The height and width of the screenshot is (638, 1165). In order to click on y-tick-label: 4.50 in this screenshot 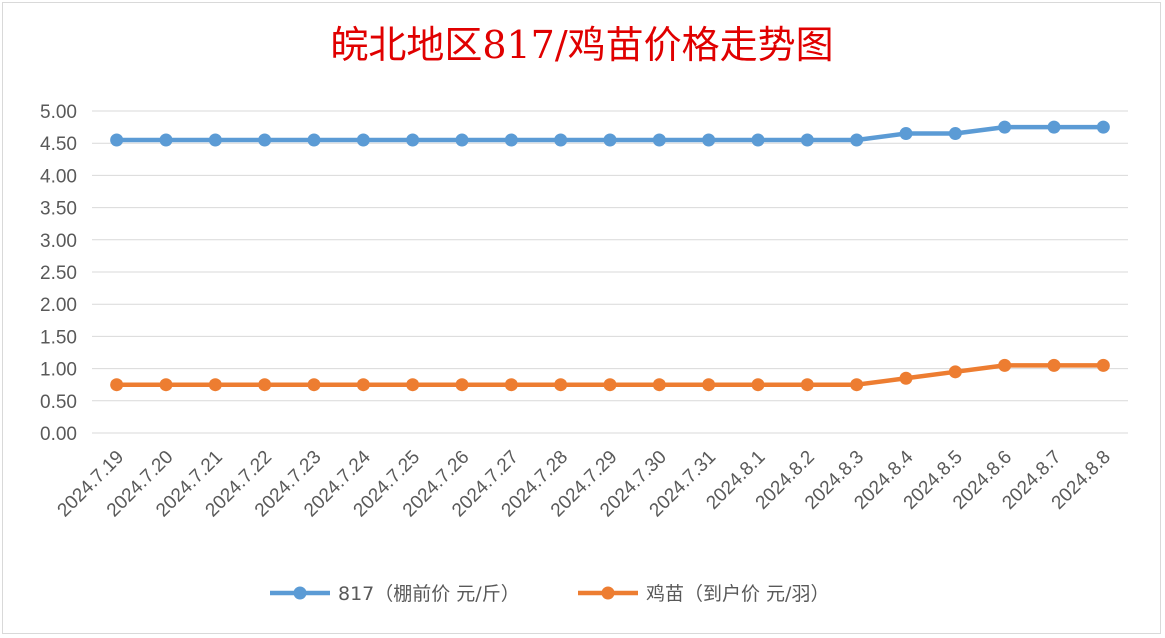, I will do `click(58, 144)`.